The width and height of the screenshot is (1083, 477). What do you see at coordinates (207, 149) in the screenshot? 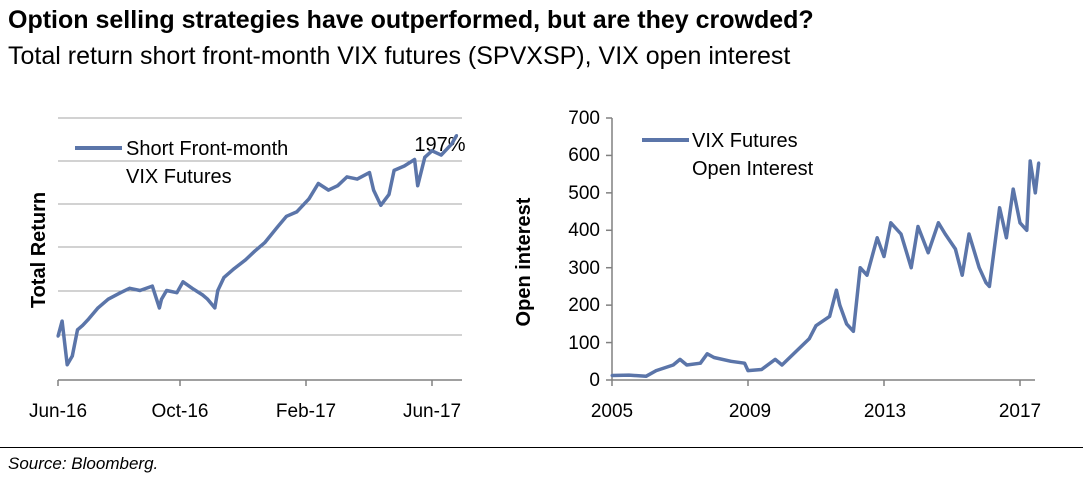
I see `left-legend-line1: Short Front-month` at bounding box center [207, 149].